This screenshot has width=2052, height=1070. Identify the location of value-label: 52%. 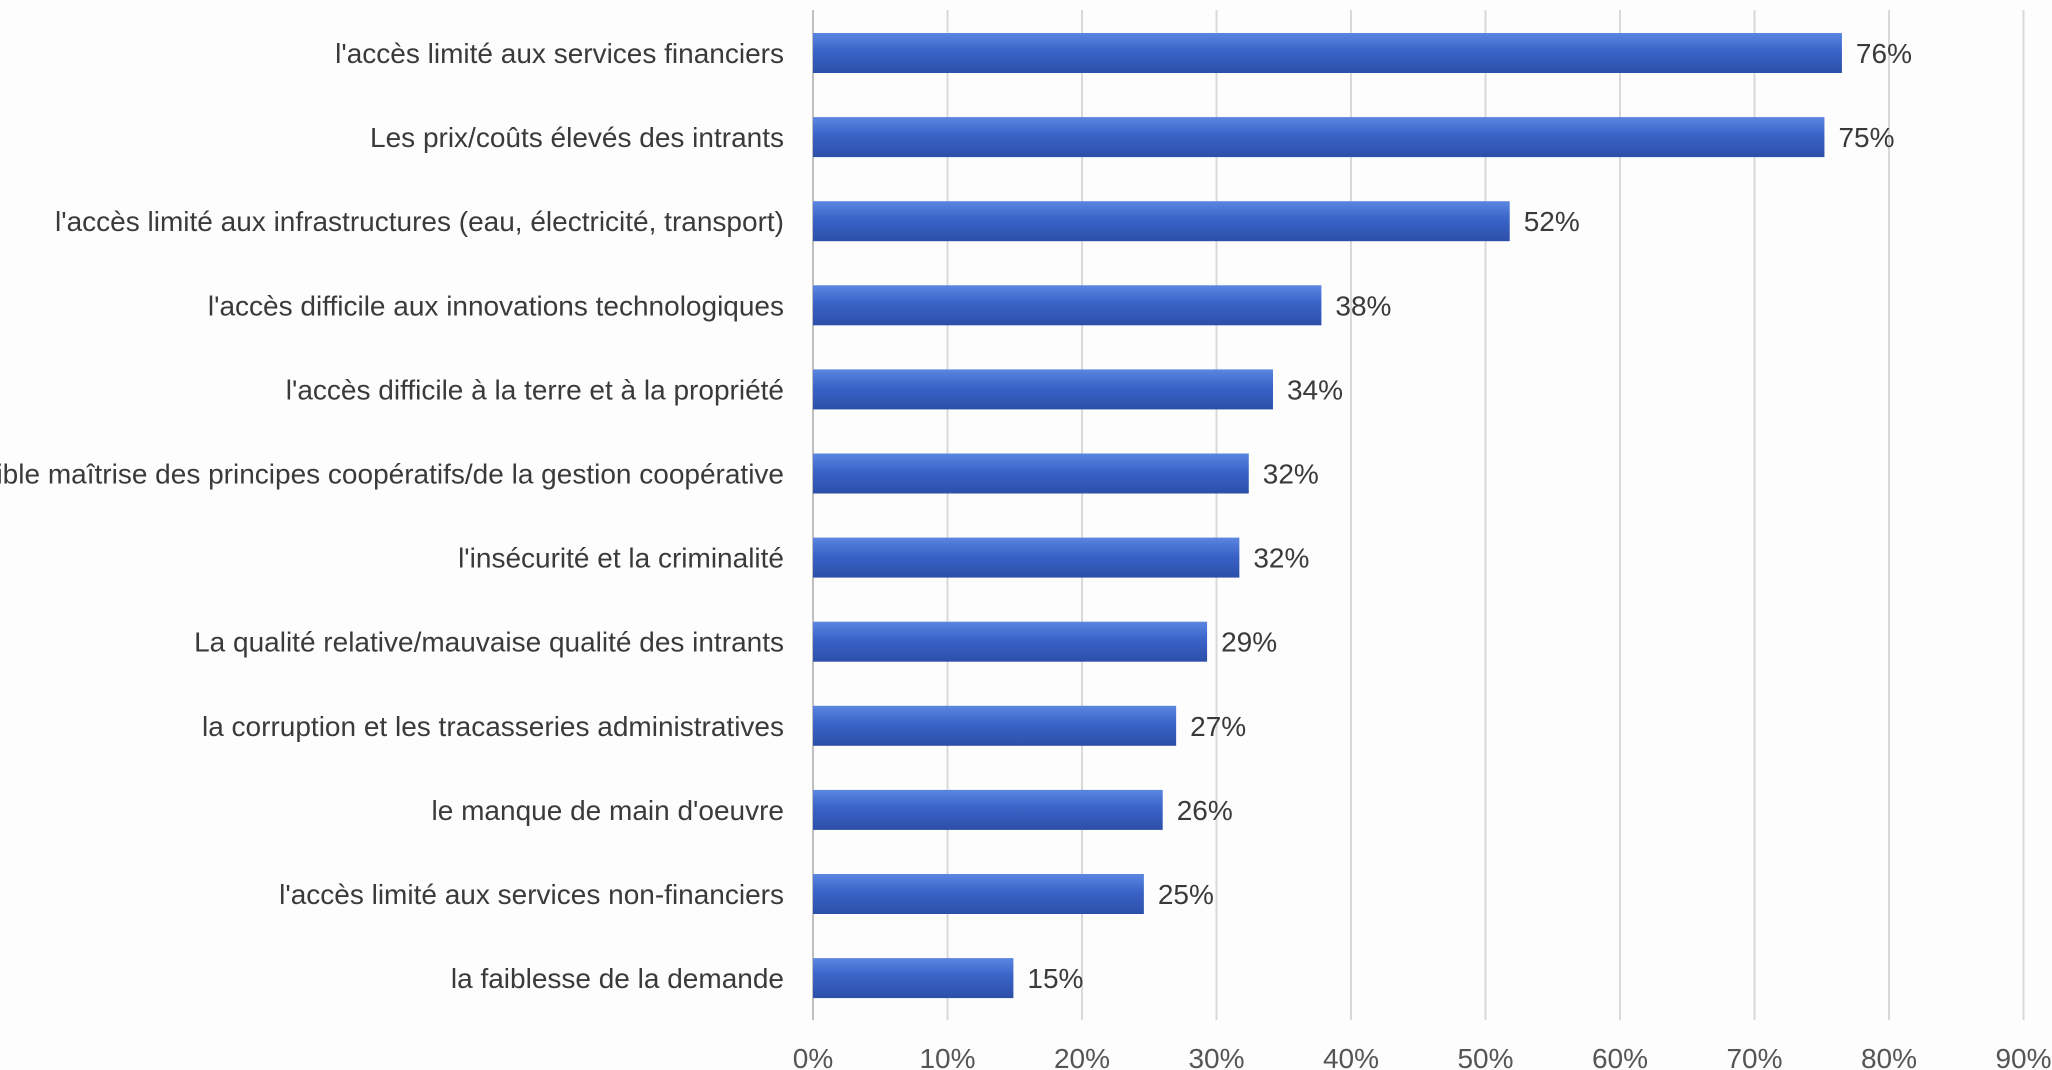
(1552, 221).